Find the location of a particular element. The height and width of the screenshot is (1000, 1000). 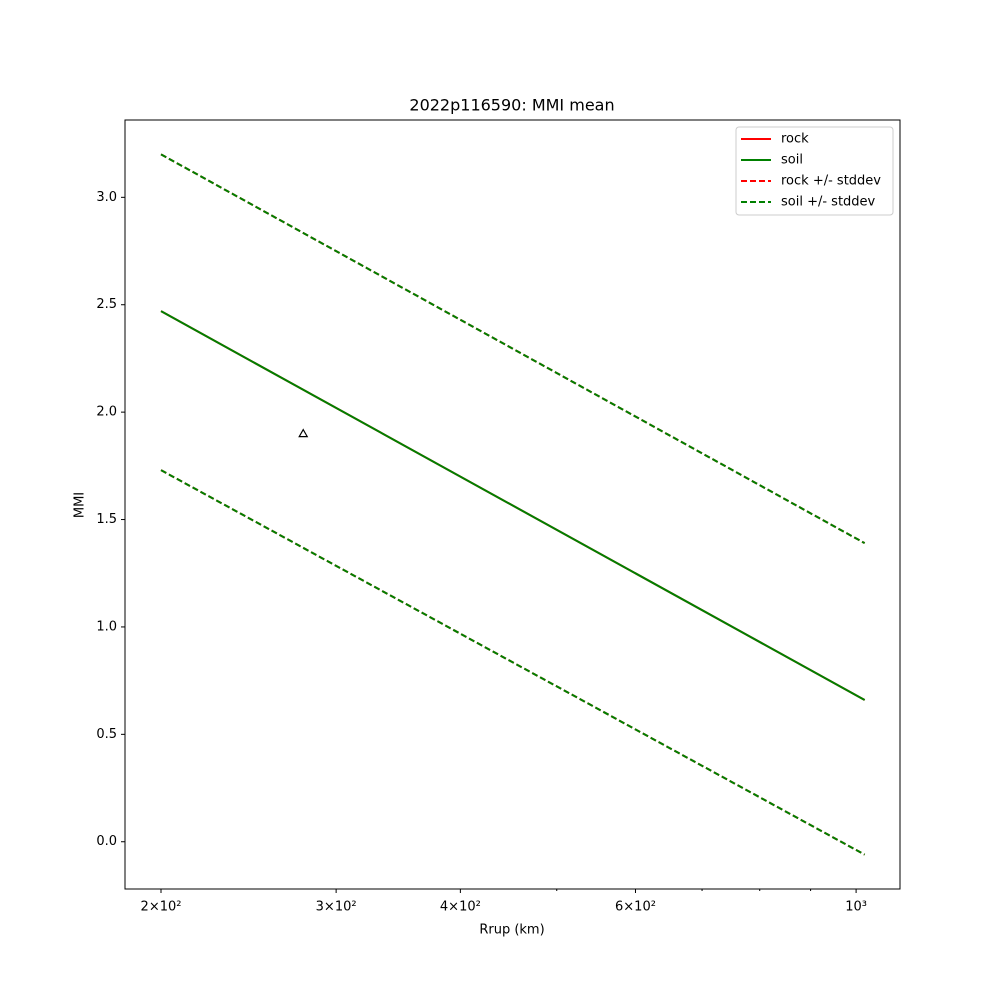

x-tick-label: 2×10² is located at coordinates (161, 907).